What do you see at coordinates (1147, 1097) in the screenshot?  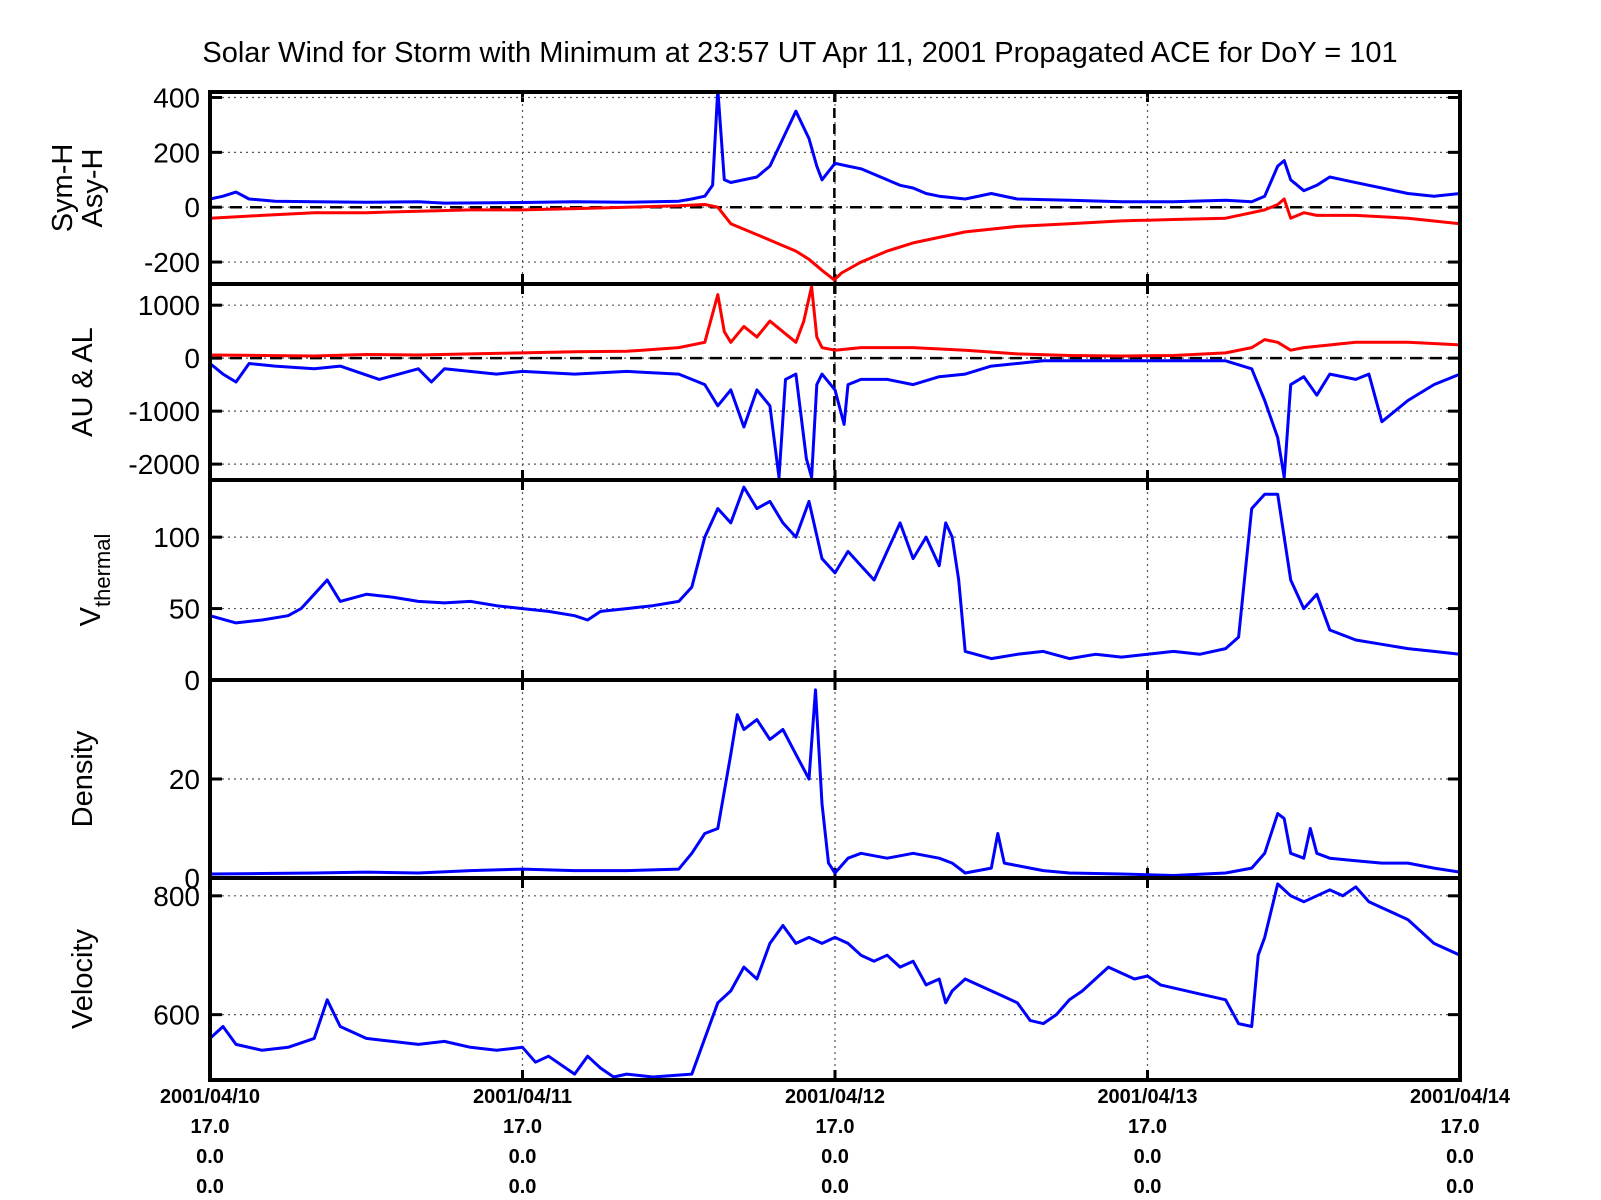 I see `x-tick-label: 2001/04/13` at bounding box center [1147, 1097].